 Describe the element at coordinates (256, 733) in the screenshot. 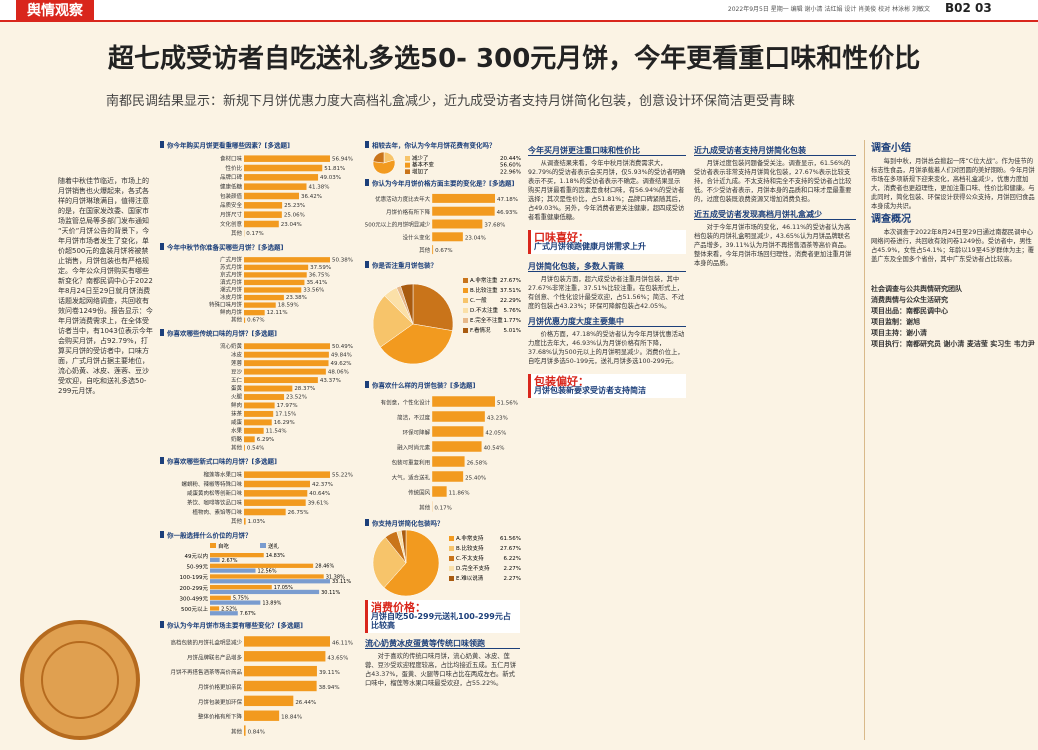

I see `value-label: 0.84%` at that location.